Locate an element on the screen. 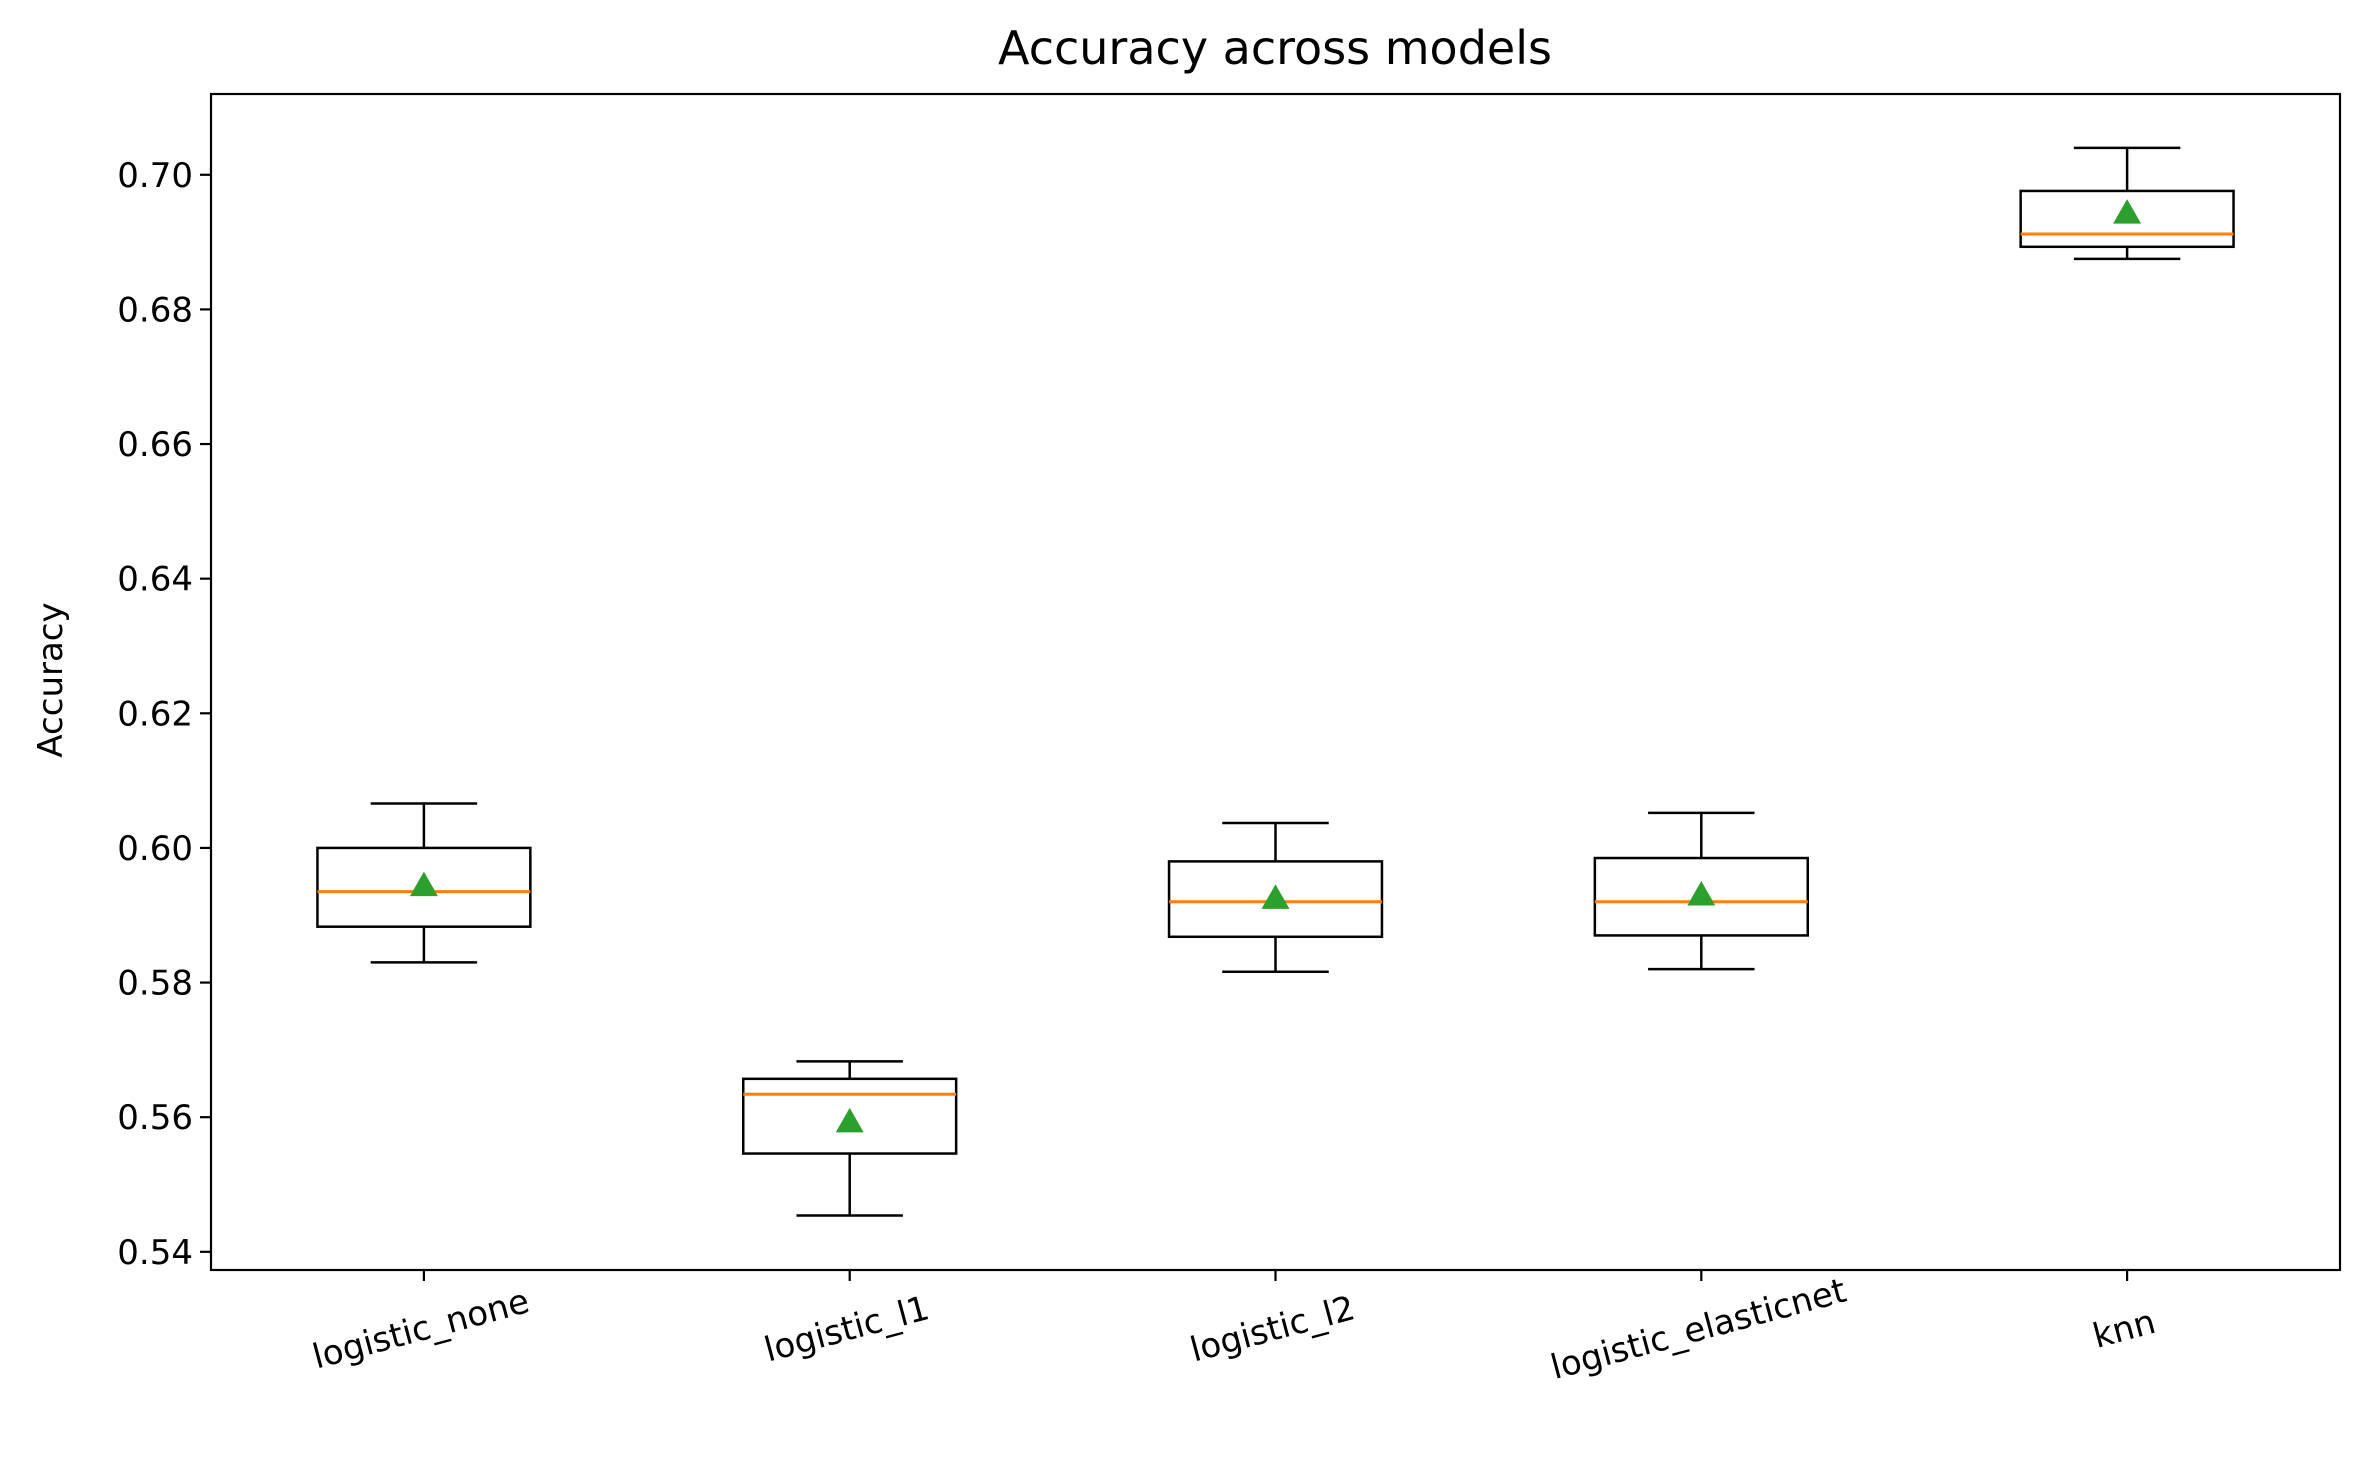 The width and height of the screenshot is (2370, 1466). y-tick-label: 0.56 is located at coordinates (155, 1118).